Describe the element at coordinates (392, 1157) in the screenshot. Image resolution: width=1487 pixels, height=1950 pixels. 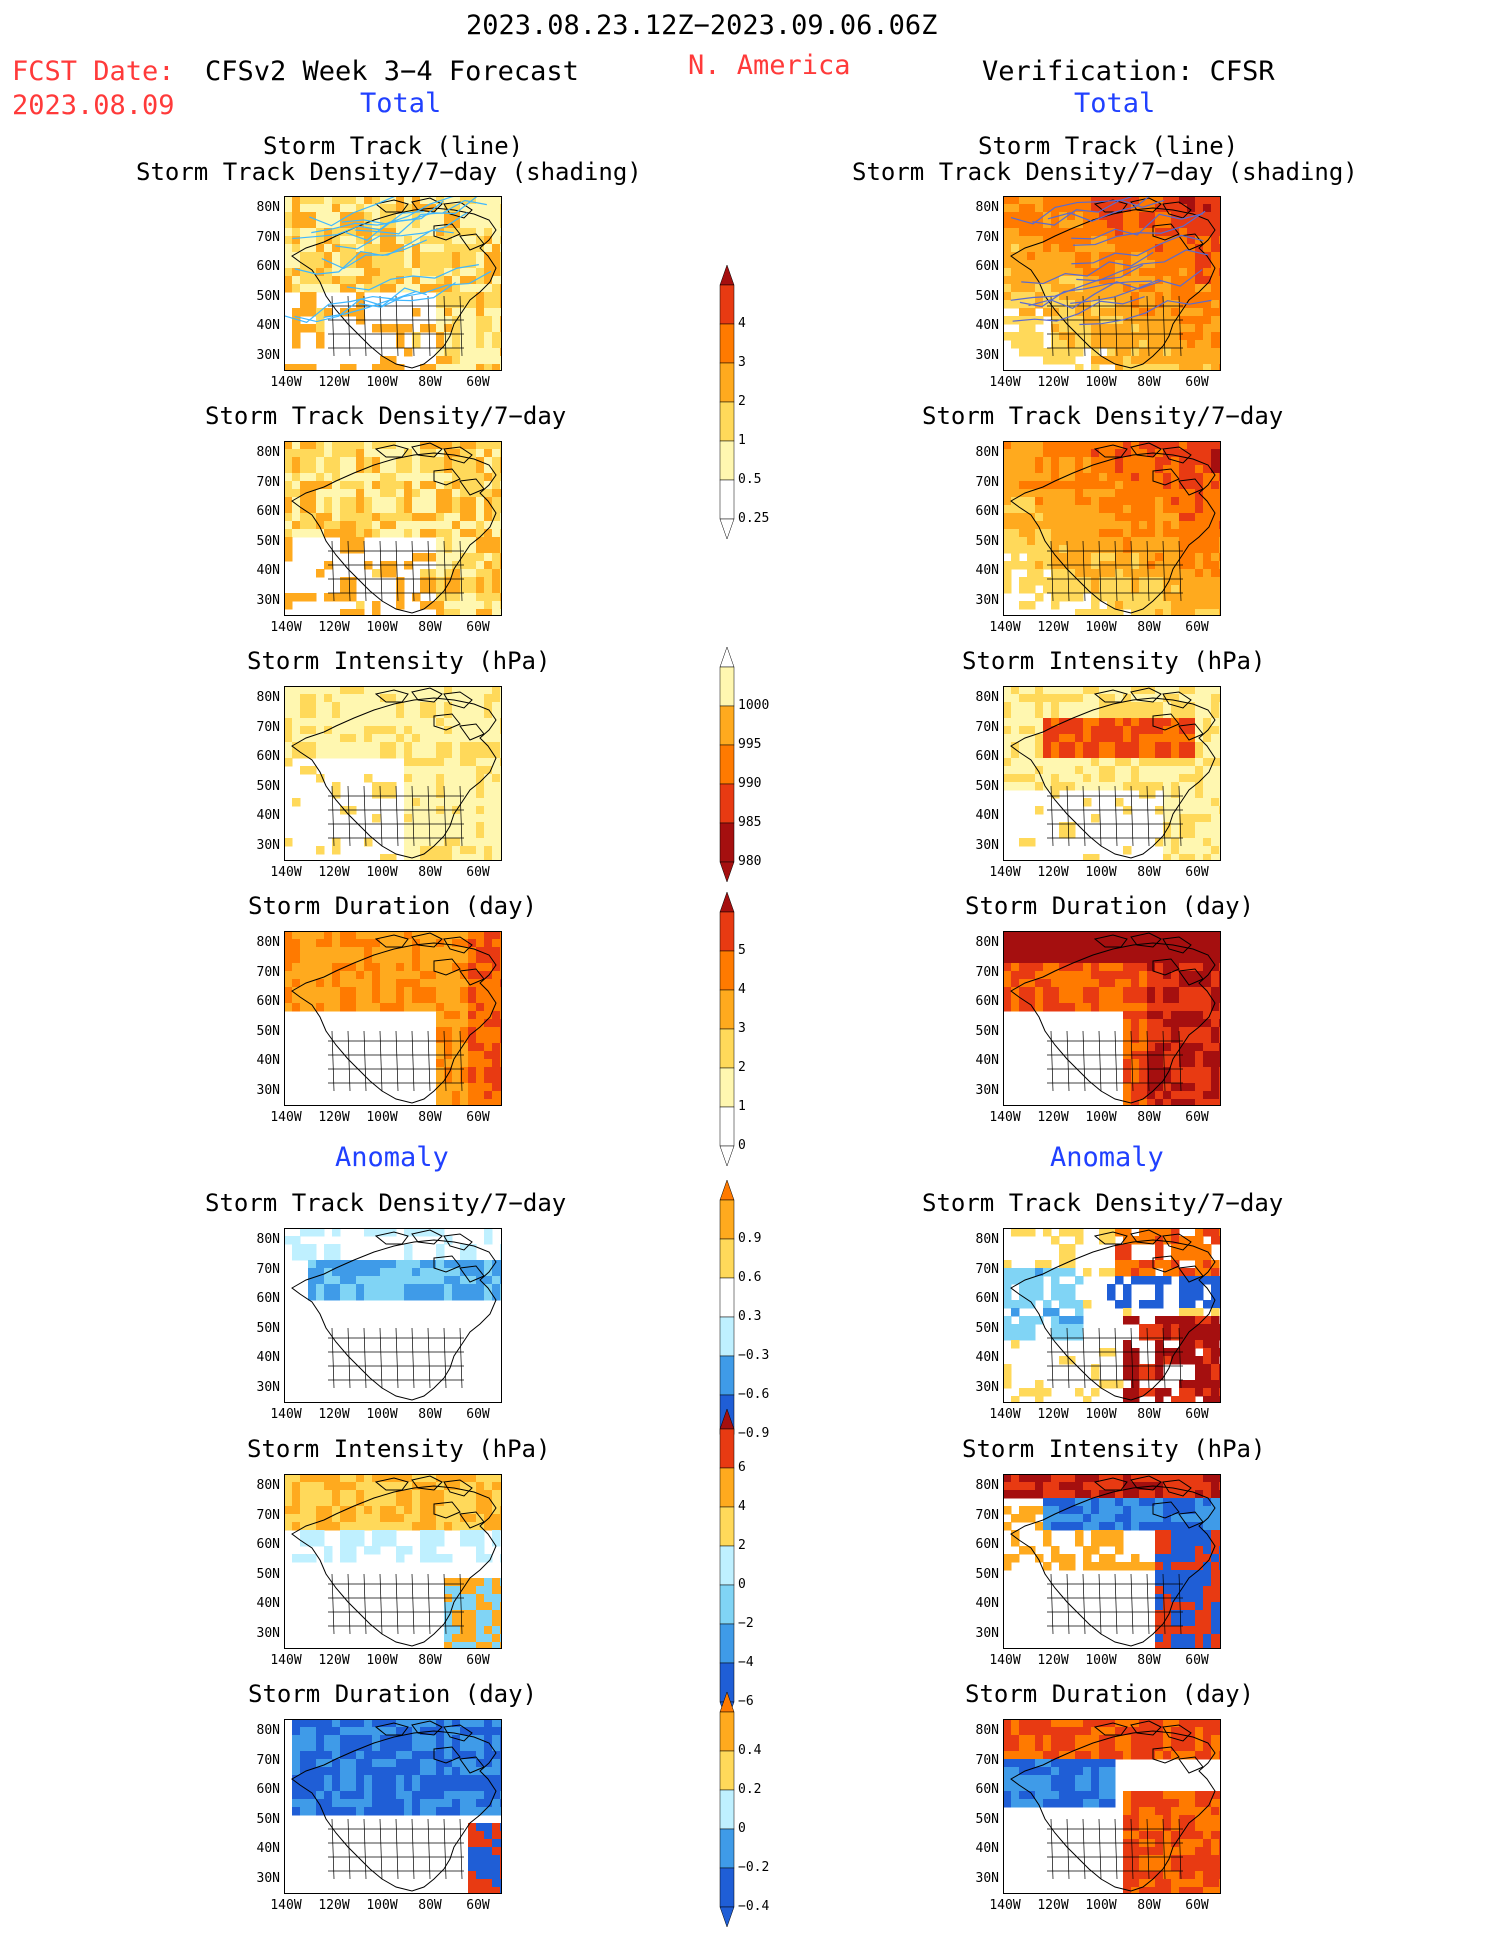
I see `anomaly-label-left: Anomaly` at that location.